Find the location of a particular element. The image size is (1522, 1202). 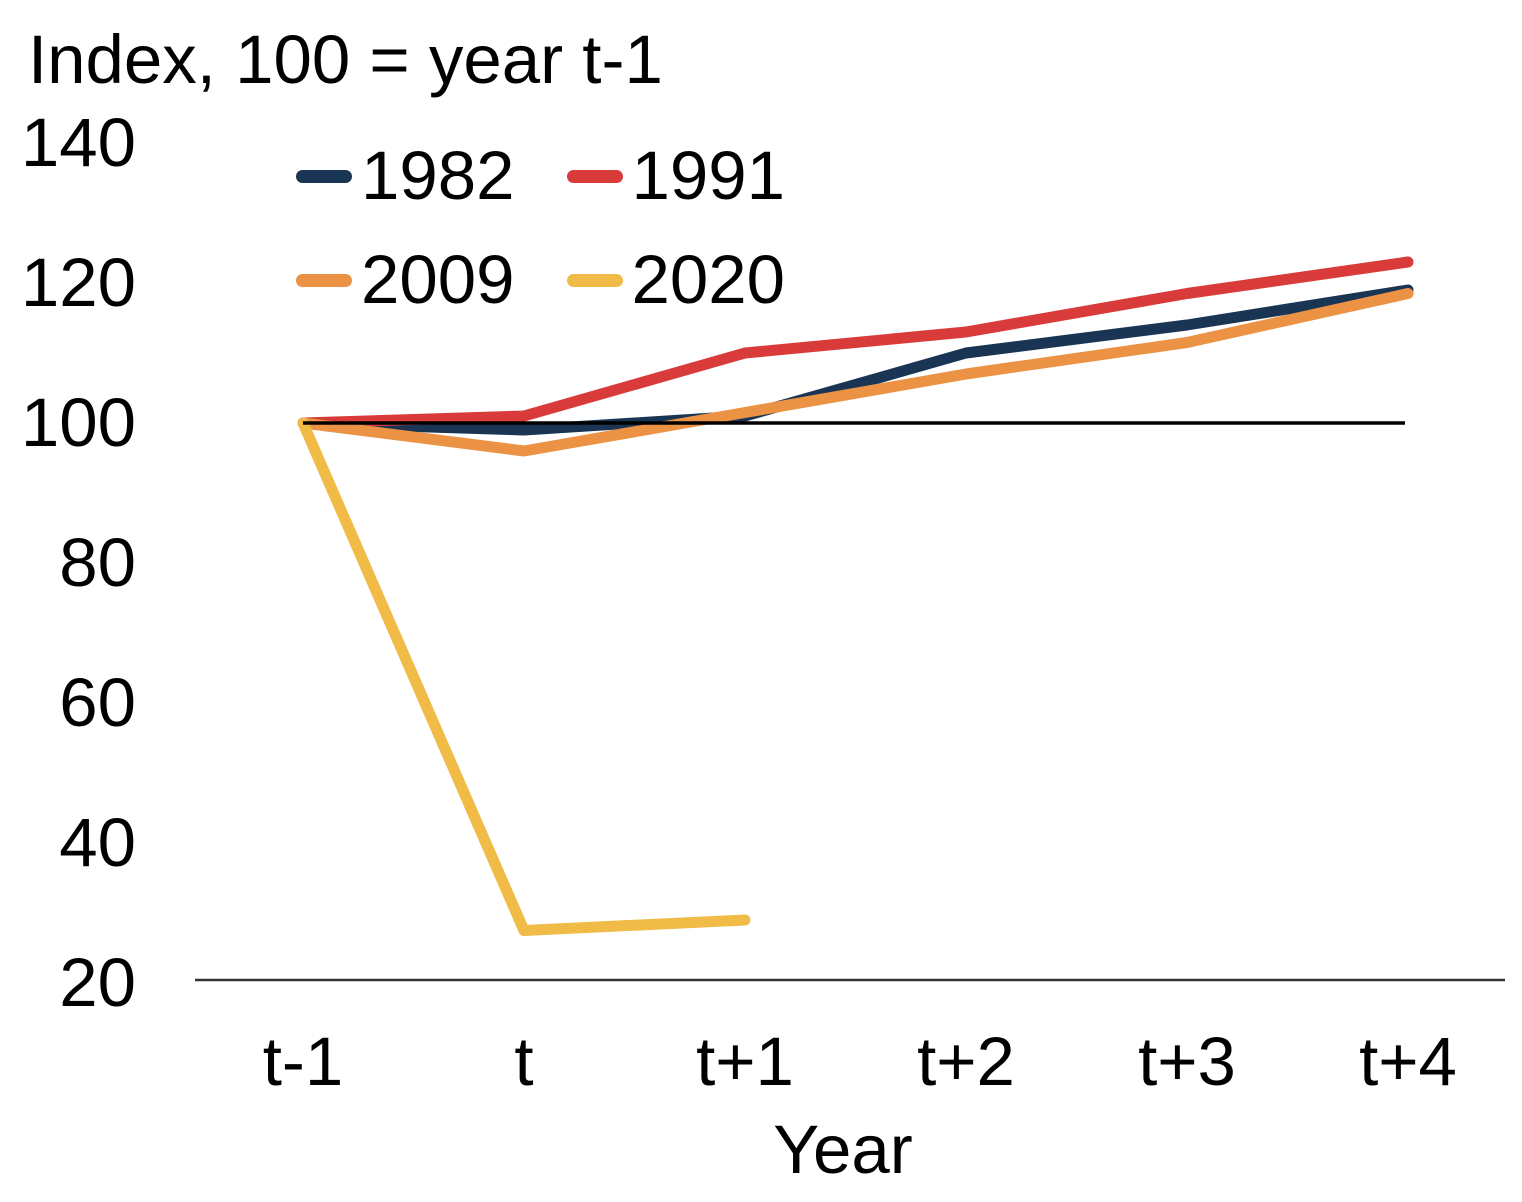

x-tick-label: t+2 is located at coordinates (966, 1061).